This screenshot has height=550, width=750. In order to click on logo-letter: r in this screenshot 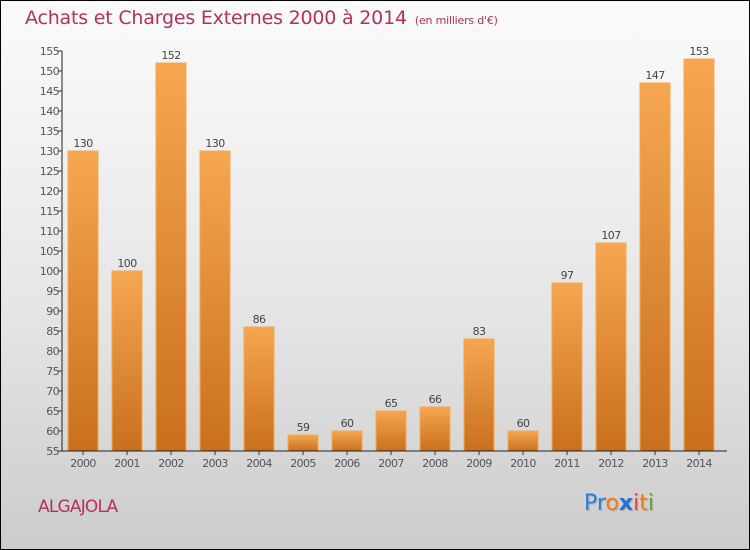, I will do `click(601, 503)`.